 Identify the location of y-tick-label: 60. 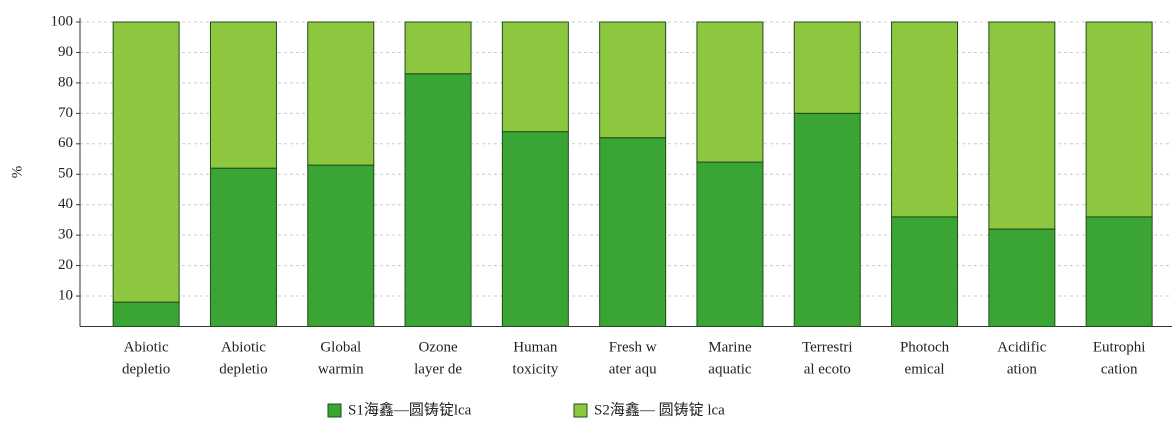
(65, 143).